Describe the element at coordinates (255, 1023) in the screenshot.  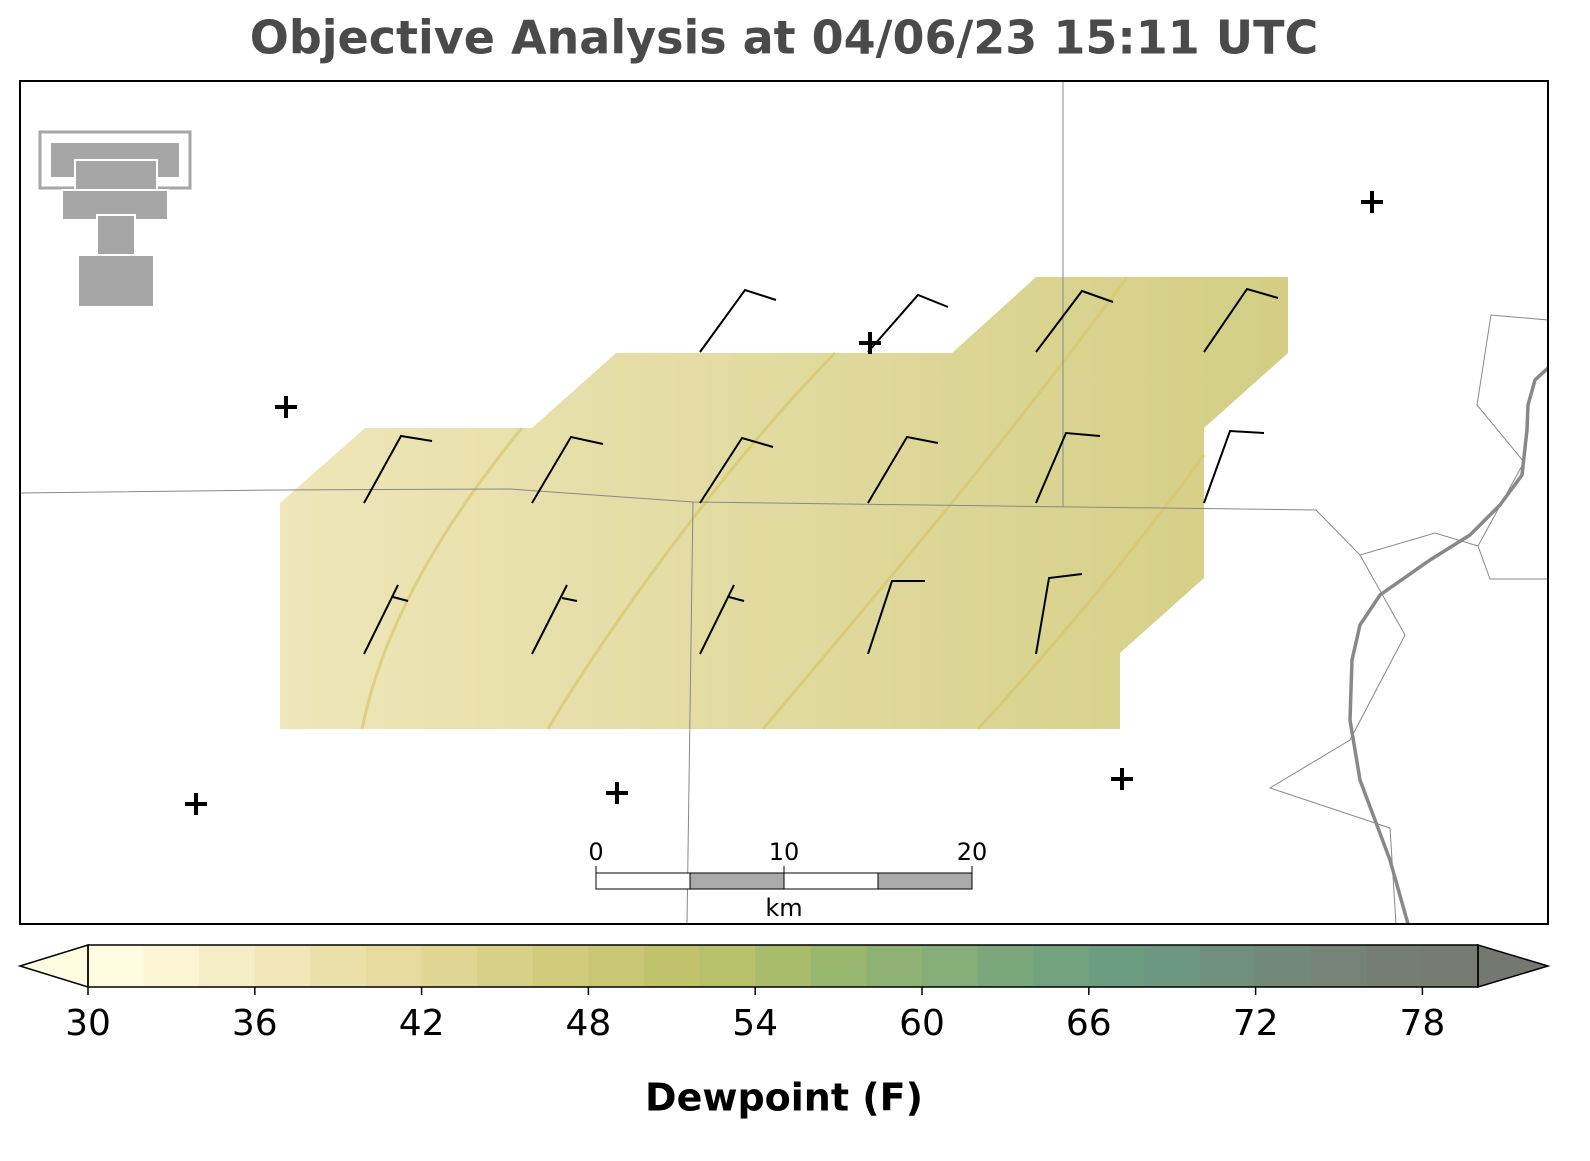
I see `colorbar-tick-label: 36` at that location.